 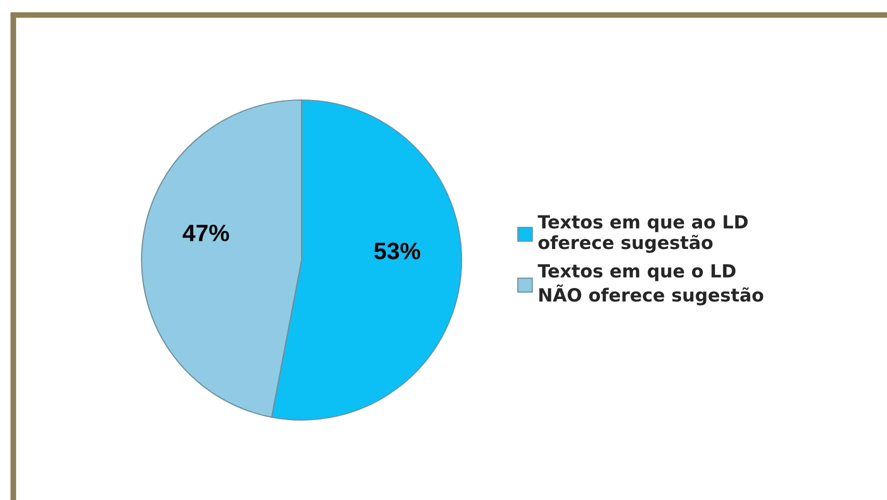 I want to click on data-label: 47%, so click(x=206, y=233).